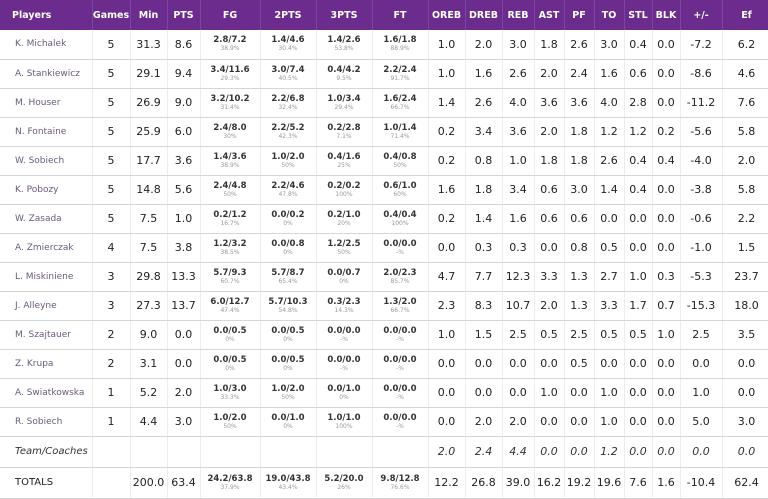 The image size is (768, 499). I want to click on player-name: M. Houser, so click(46, 103).